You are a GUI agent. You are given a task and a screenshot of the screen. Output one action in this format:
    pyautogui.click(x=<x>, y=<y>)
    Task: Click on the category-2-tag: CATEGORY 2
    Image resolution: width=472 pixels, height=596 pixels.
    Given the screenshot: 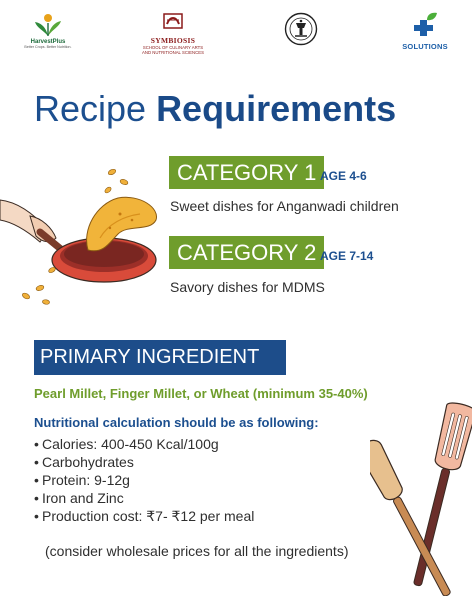 What is the action you would take?
    pyautogui.click(x=247, y=252)
    